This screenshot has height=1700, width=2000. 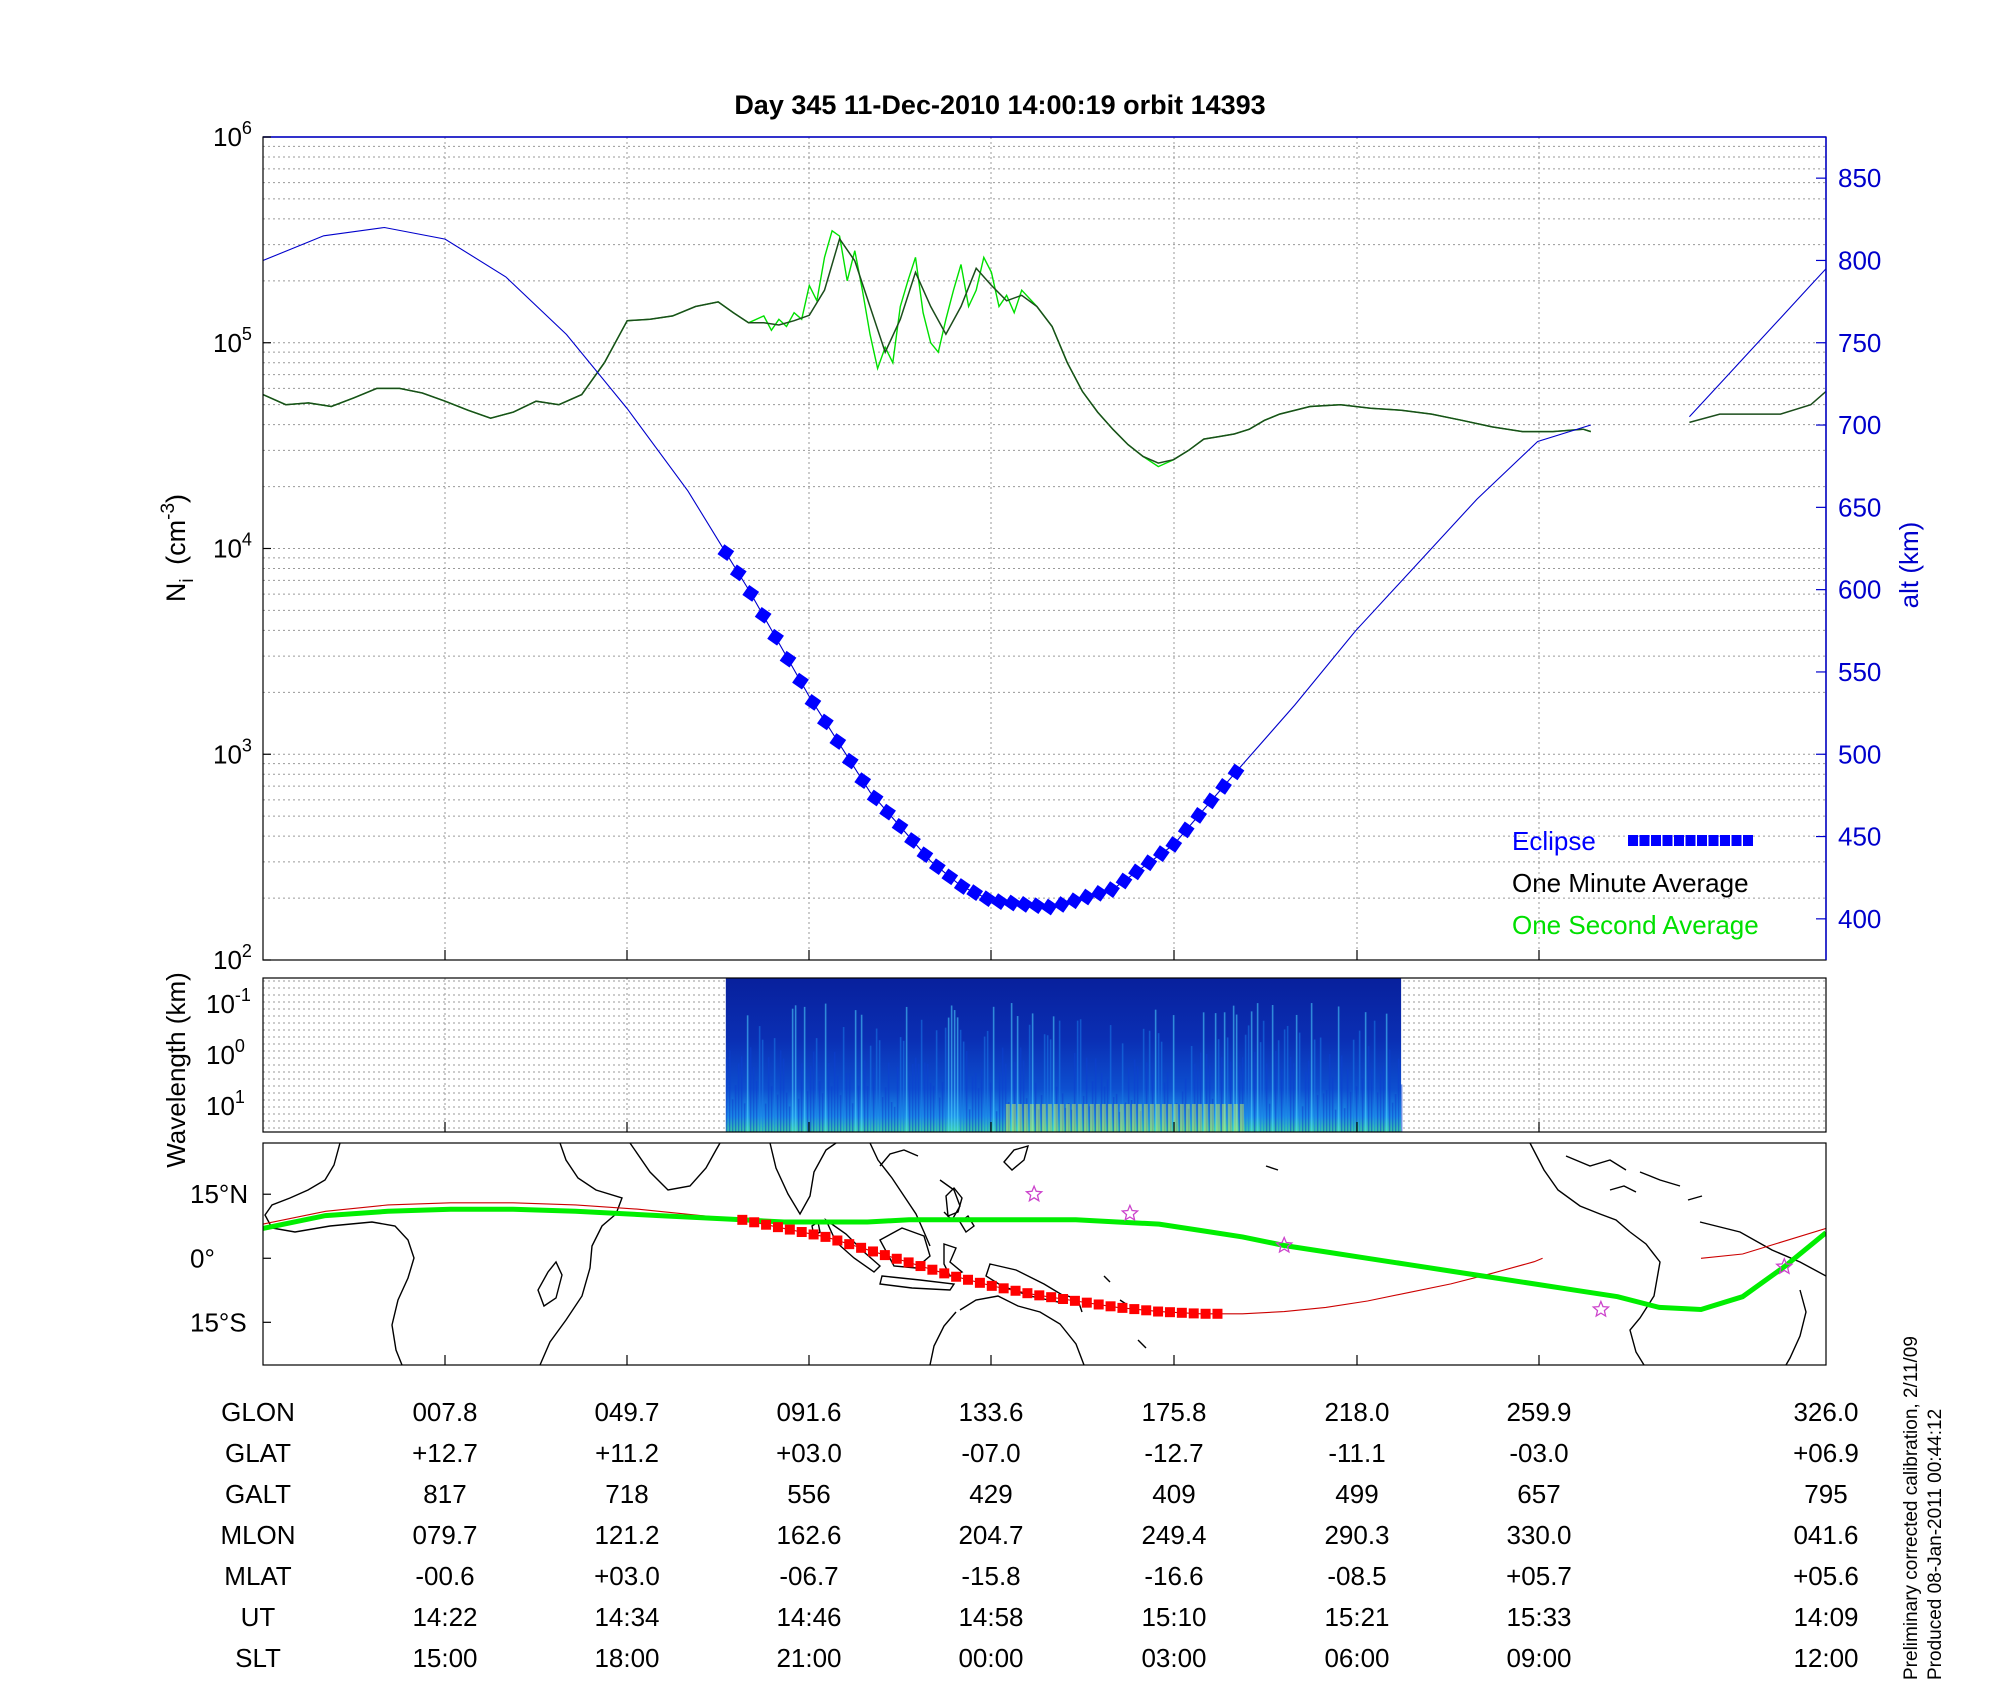 I want to click on table-row-label: GLAT, so click(x=258, y=1453).